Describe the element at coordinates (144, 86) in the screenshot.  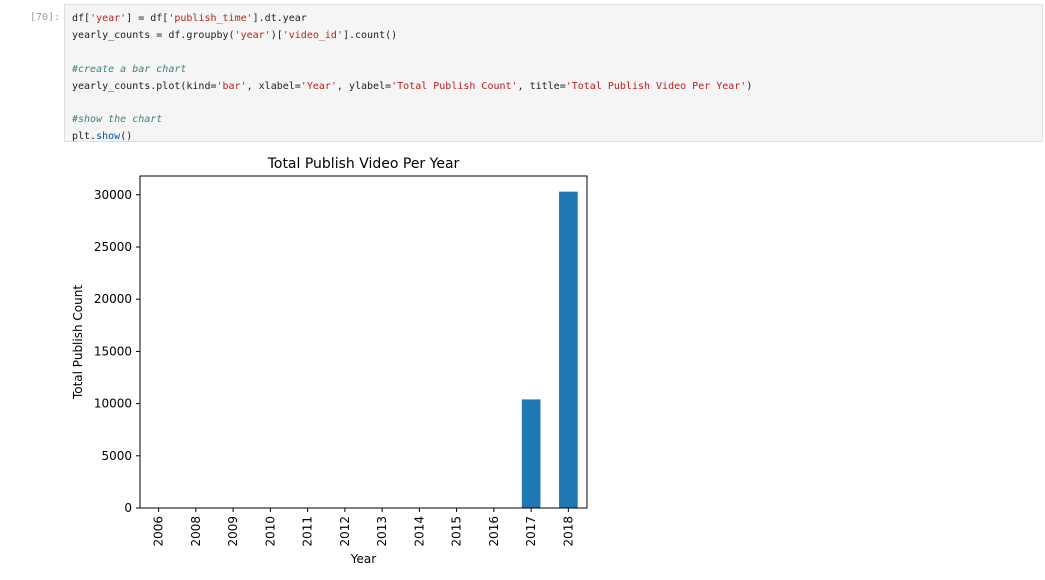
I see `code-token: yearly_counts.plot(kind=` at that location.